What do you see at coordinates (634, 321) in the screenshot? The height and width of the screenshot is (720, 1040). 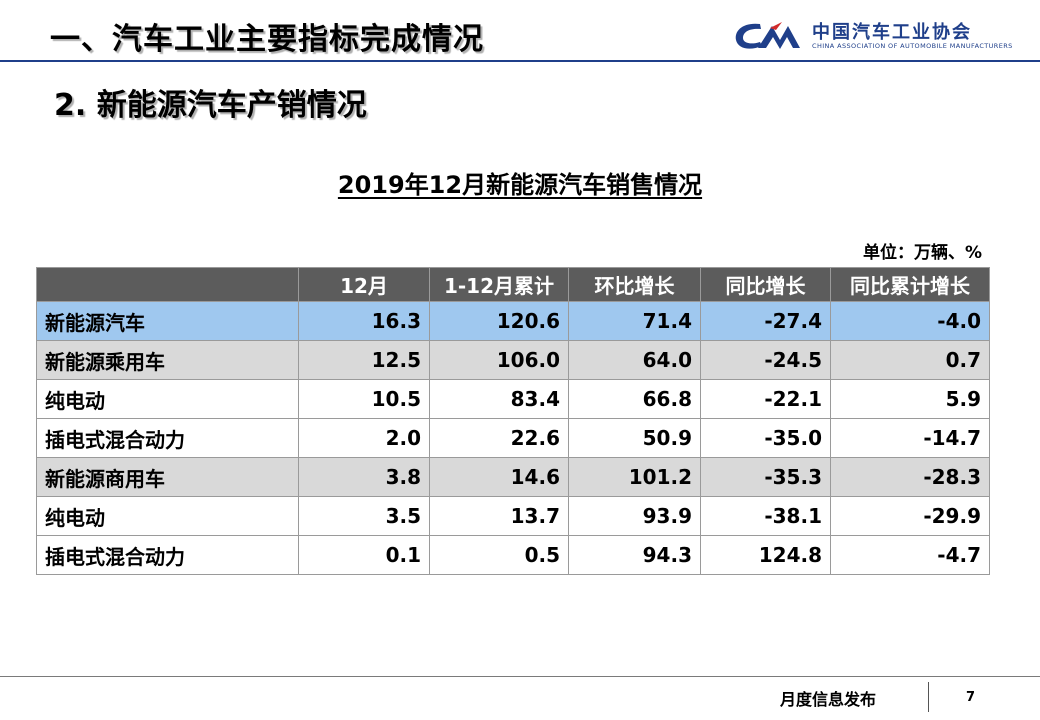 I see `cell-value: 71.4` at bounding box center [634, 321].